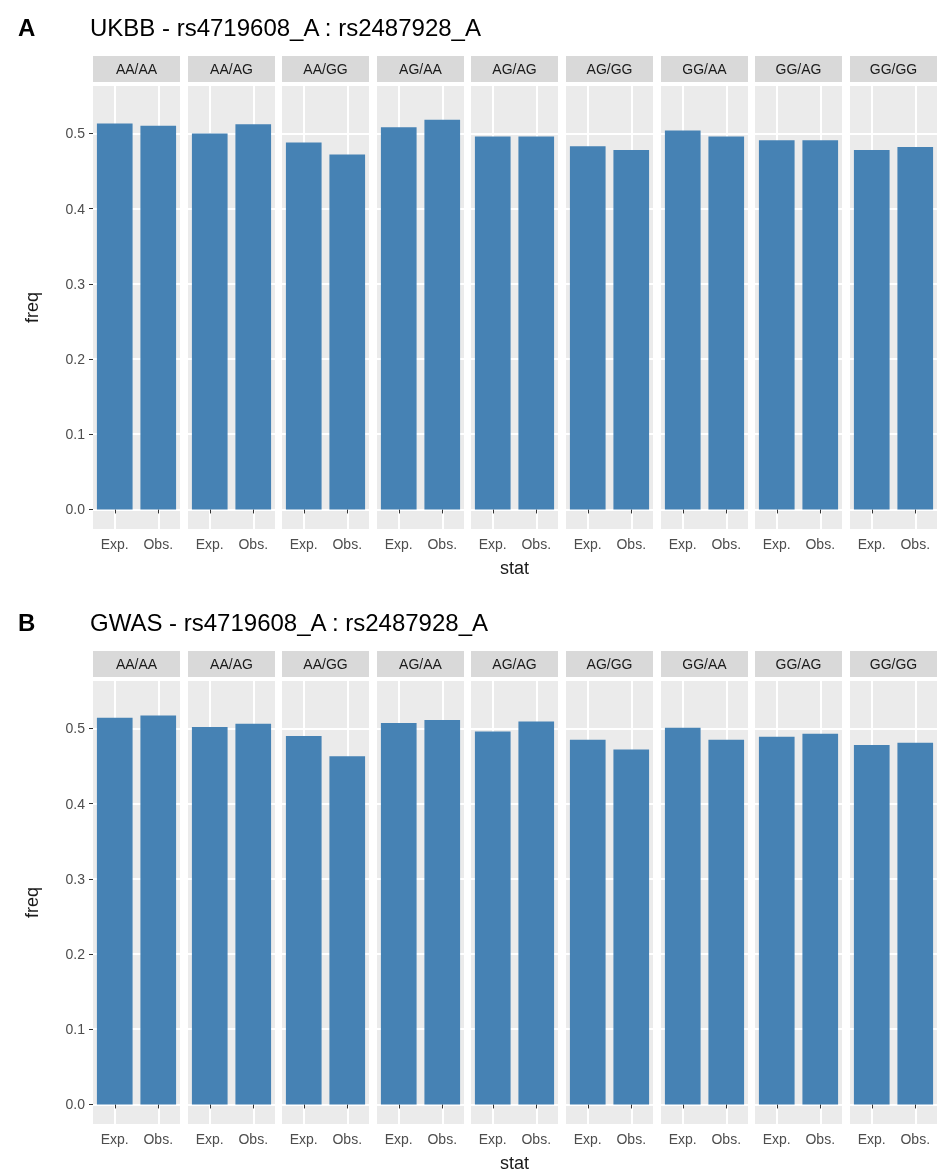 Image resolution: width=949 pixels, height=1172 pixels. What do you see at coordinates (289, 623) in the screenshot?
I see `text: GWAS - rs4719608_A : rs2487928_A` at bounding box center [289, 623].